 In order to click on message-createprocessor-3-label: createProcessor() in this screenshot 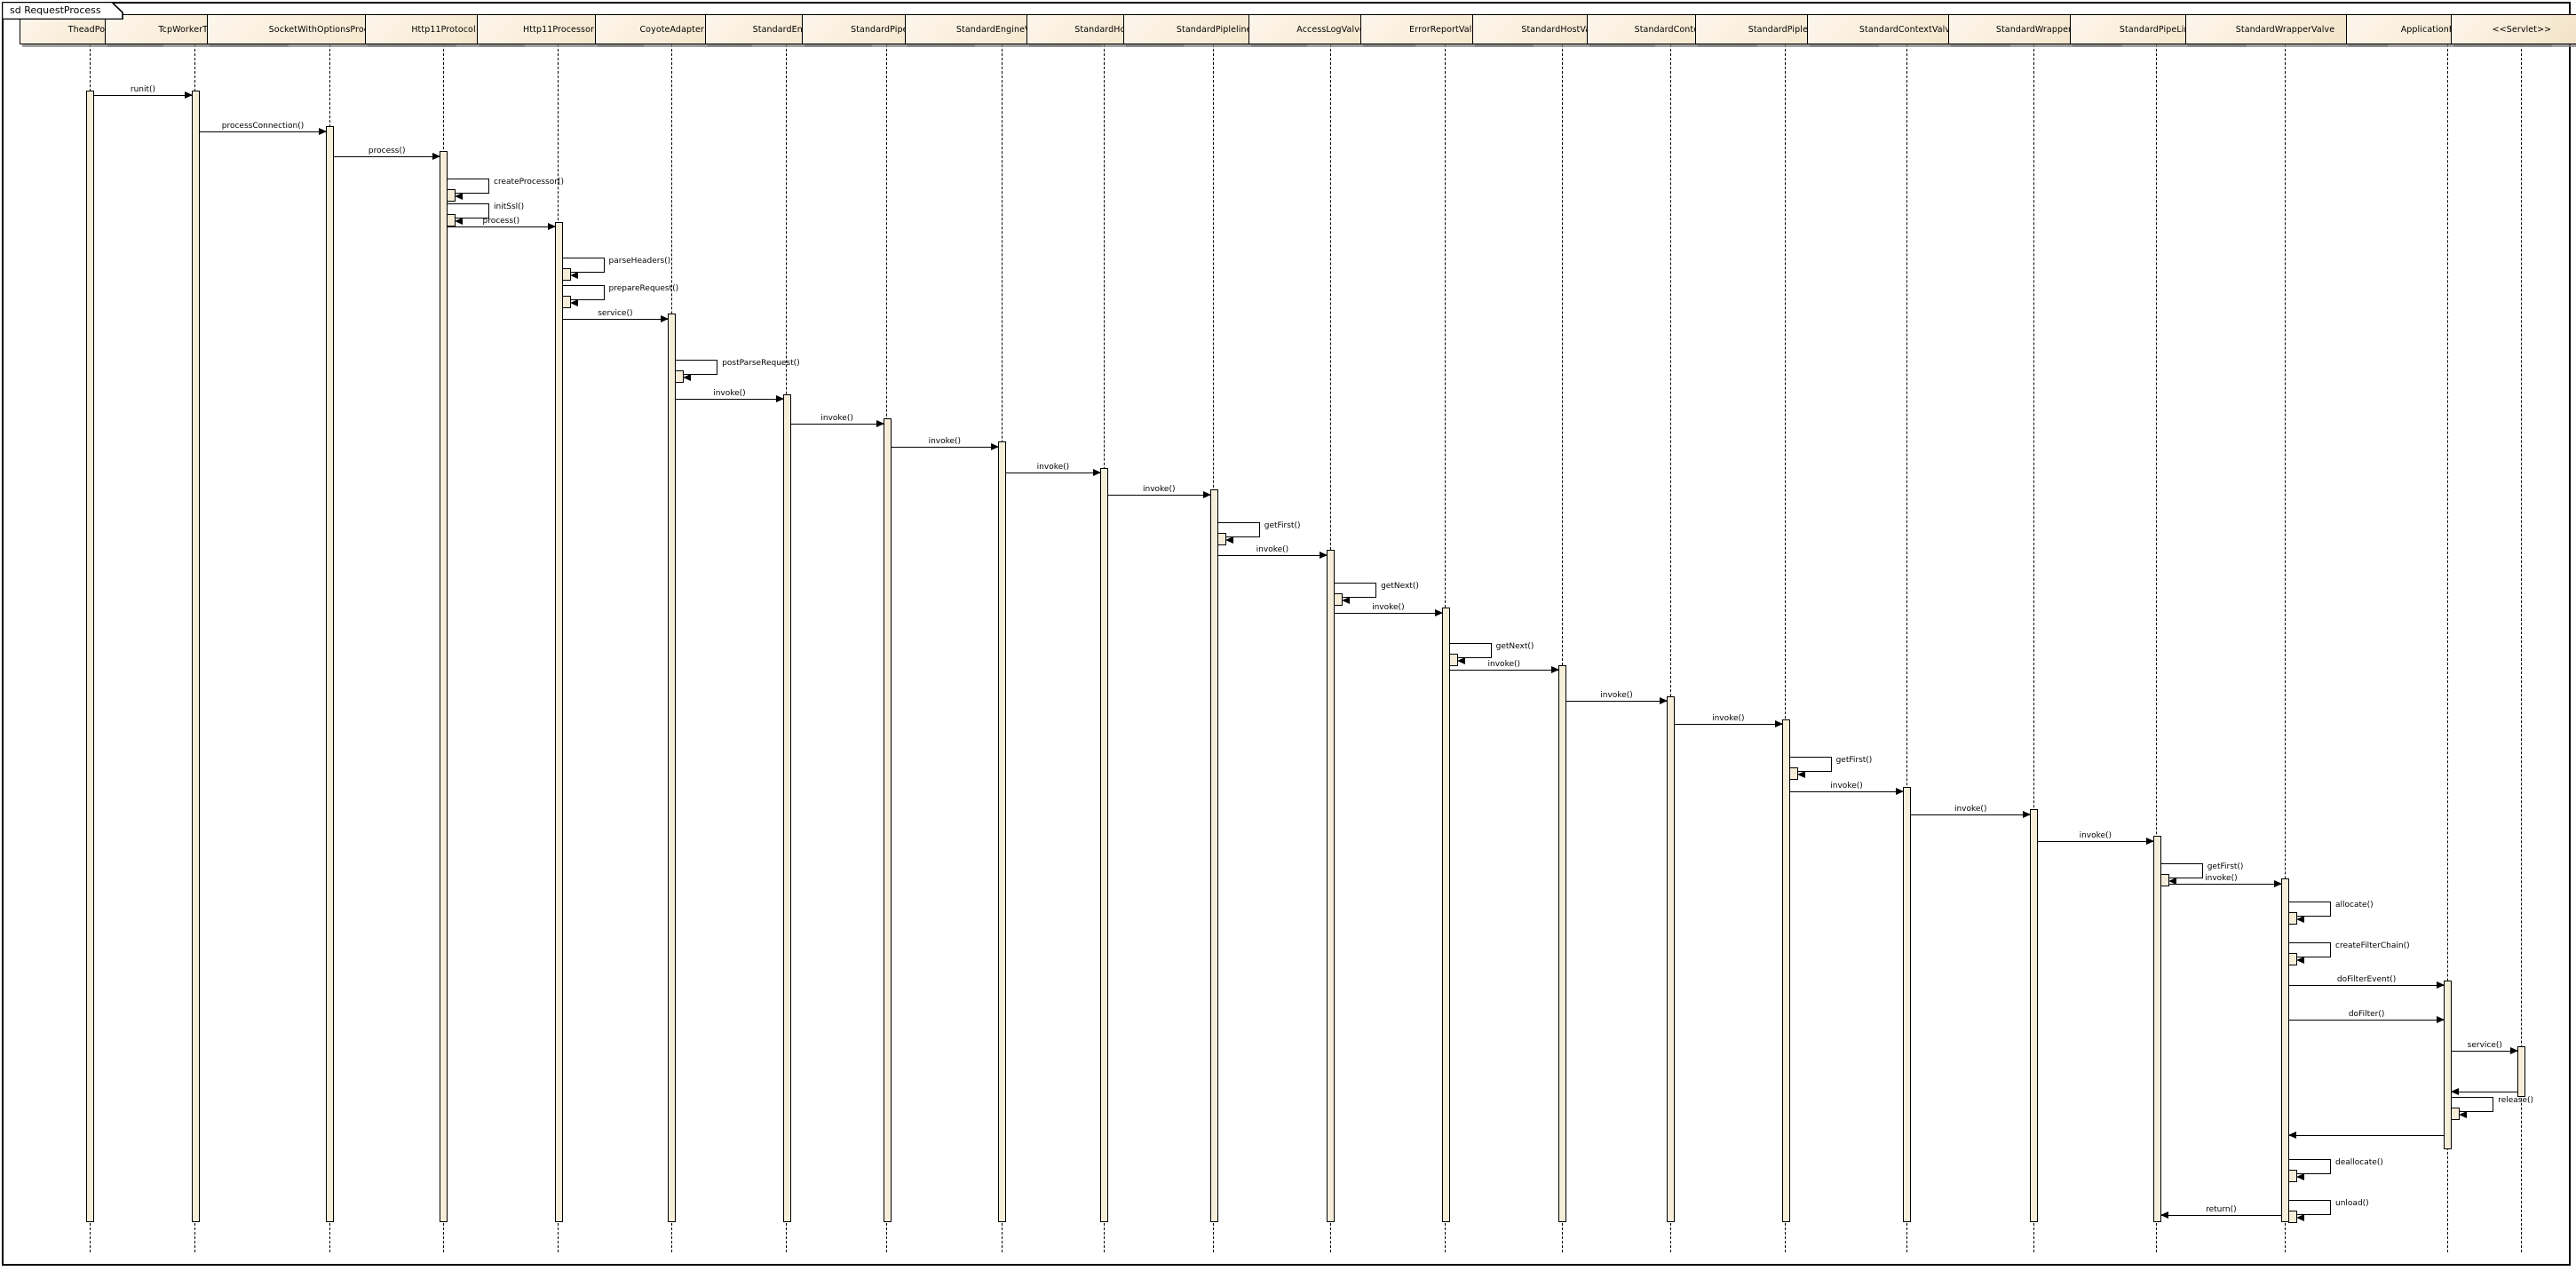, I will do `click(529, 183)`.